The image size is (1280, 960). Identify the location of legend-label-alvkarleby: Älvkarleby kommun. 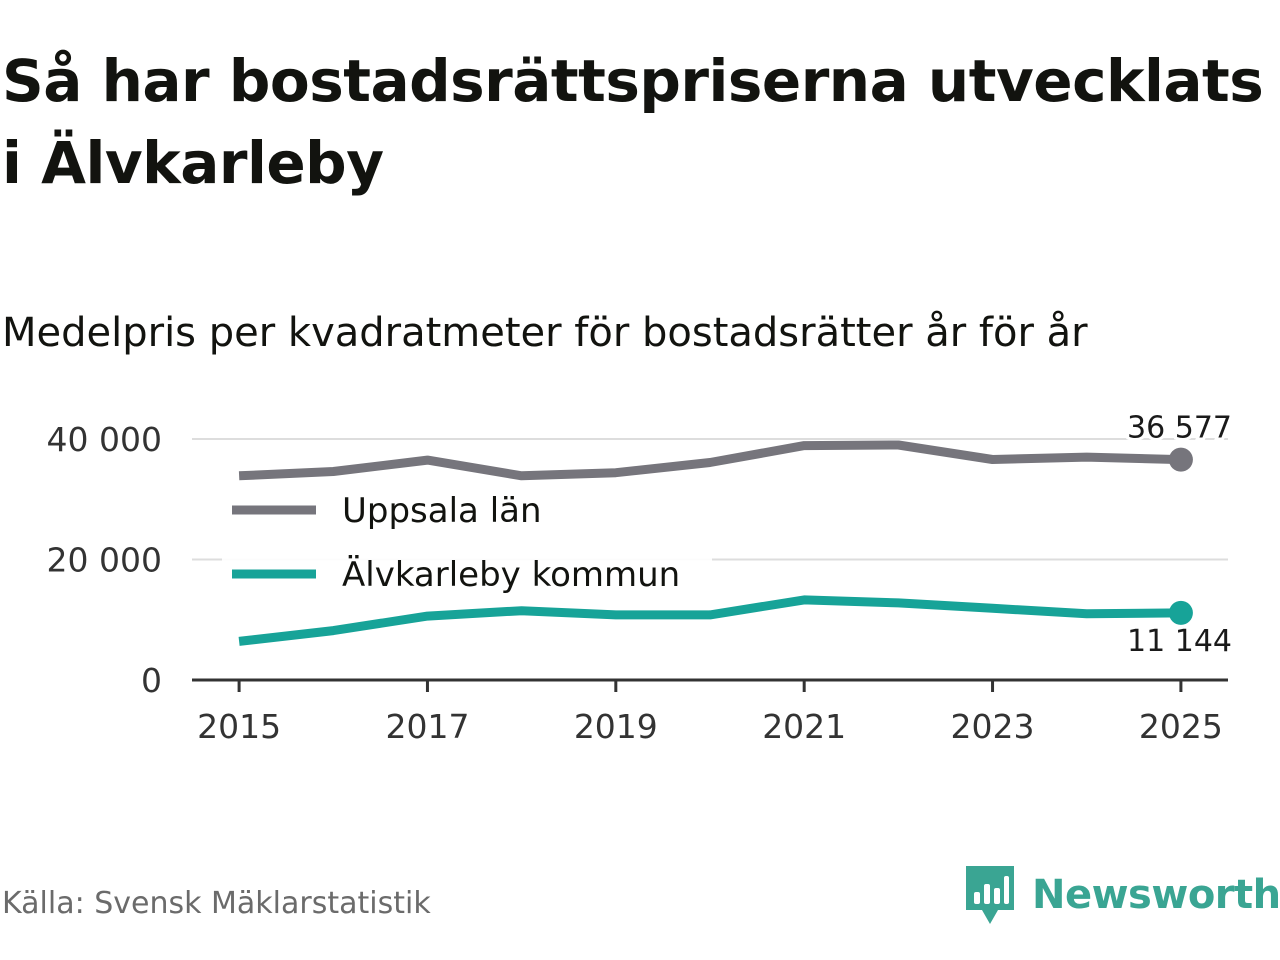
(511, 575).